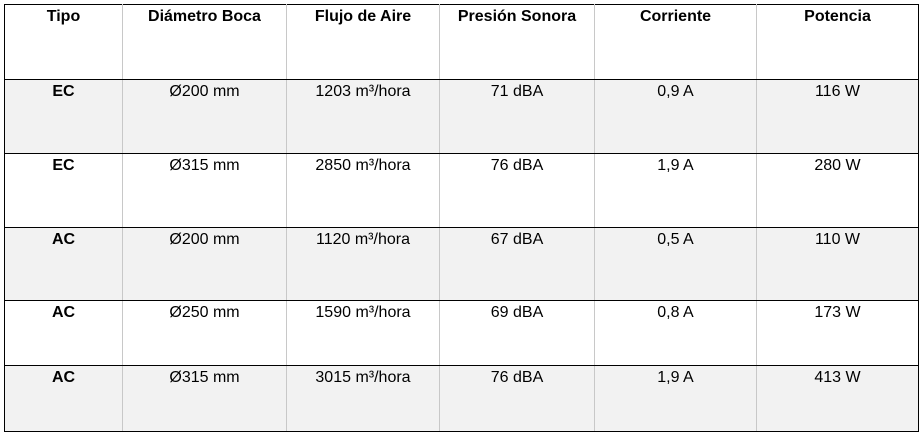 Image resolution: width=924 pixels, height=436 pixels. I want to click on table-cell: 413 W, so click(837, 398).